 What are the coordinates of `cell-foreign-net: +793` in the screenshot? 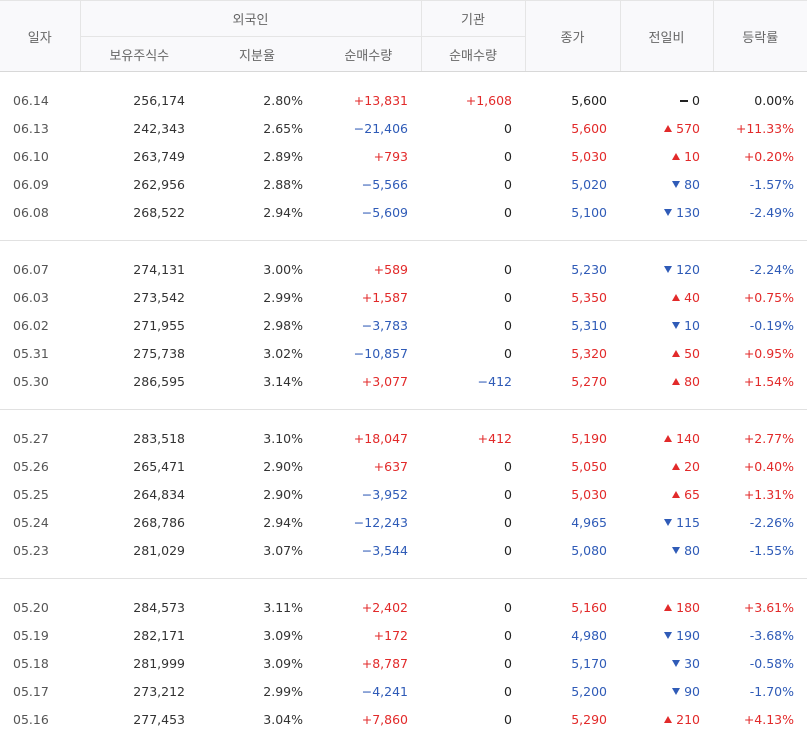 It's located at (368, 156).